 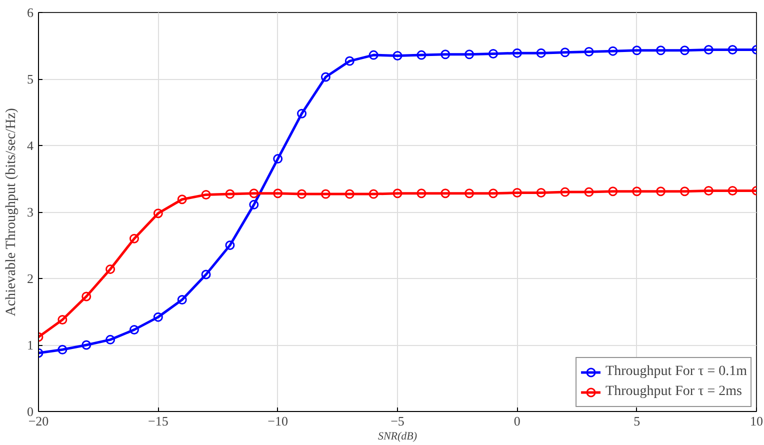 I want to click on x-tick-label: −5, so click(x=397, y=421).